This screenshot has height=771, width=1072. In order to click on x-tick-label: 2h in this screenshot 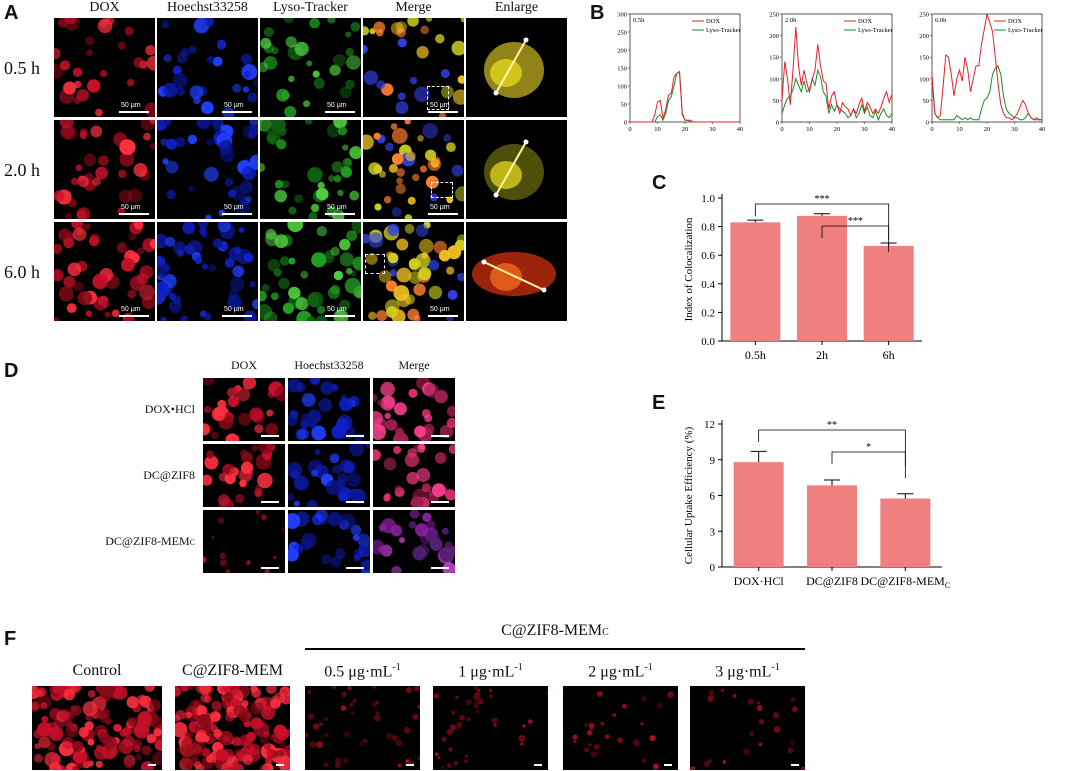, I will do `click(822, 355)`.